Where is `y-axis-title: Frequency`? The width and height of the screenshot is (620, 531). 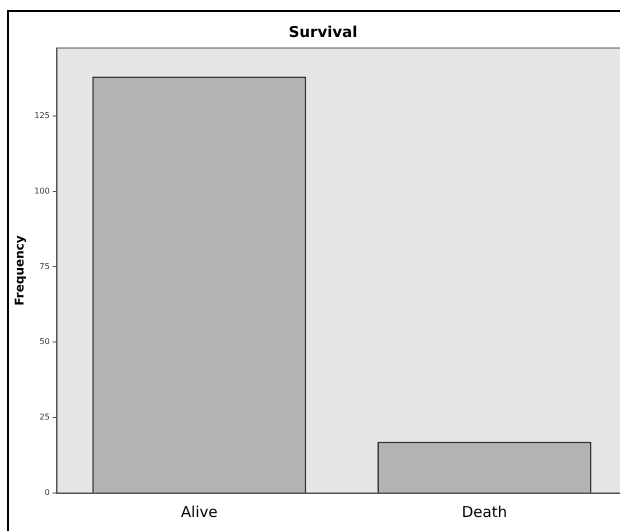 y-axis-title: Frequency is located at coordinates (19, 270).